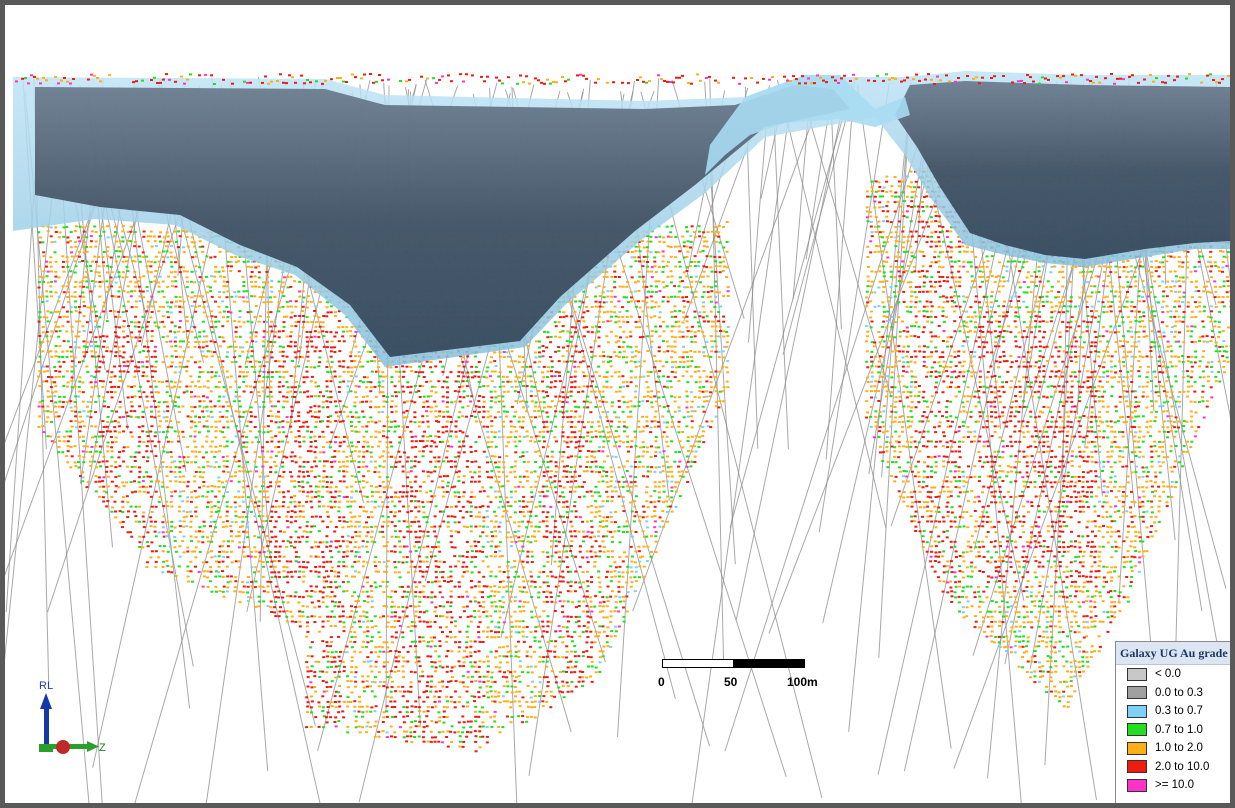  I want to click on axis-triad: RL Z, so click(78, 720).